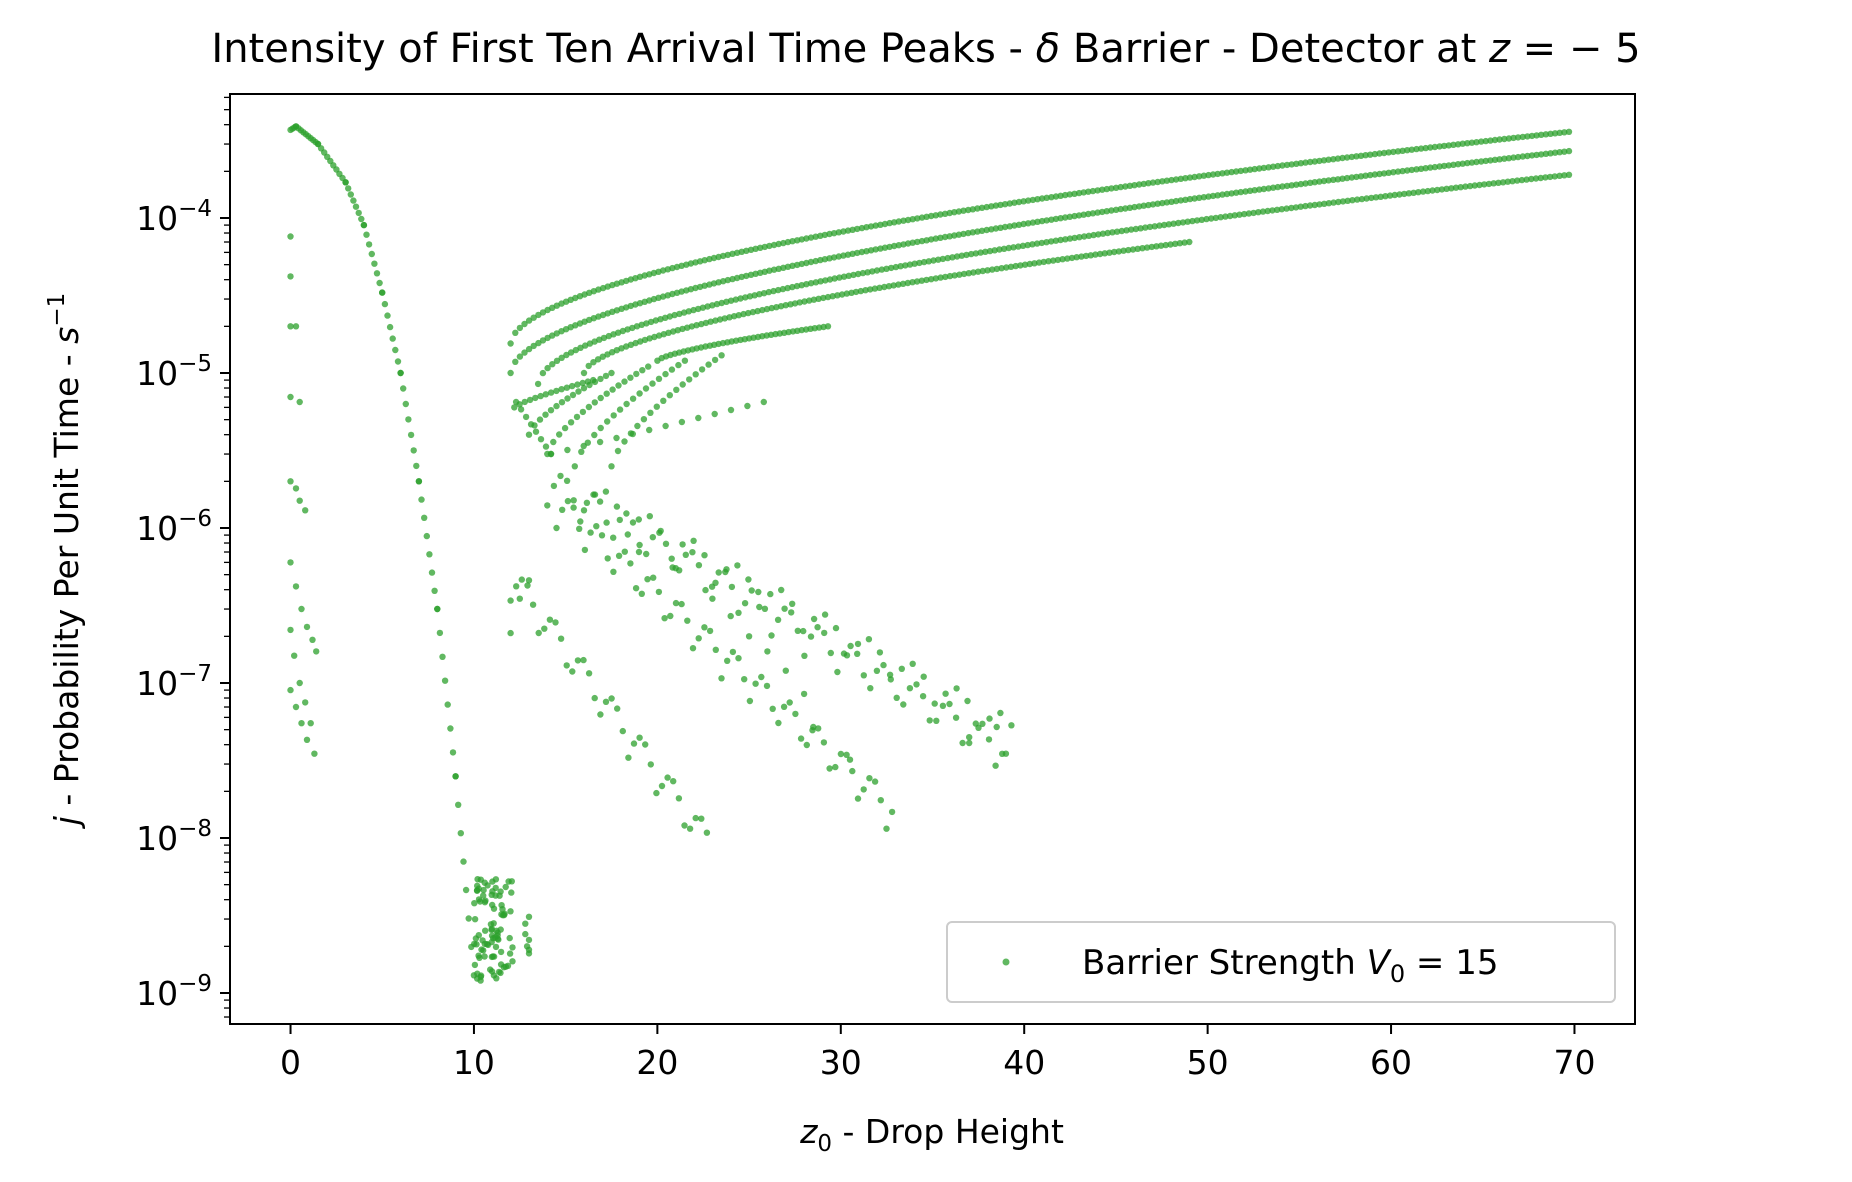 Image resolution: width=1852 pixels, height=1182 pixels. Describe the element at coordinates (65, 561) in the screenshot. I see `y-axis-label: j - Probability Per Unit Time - s−1` at that location.